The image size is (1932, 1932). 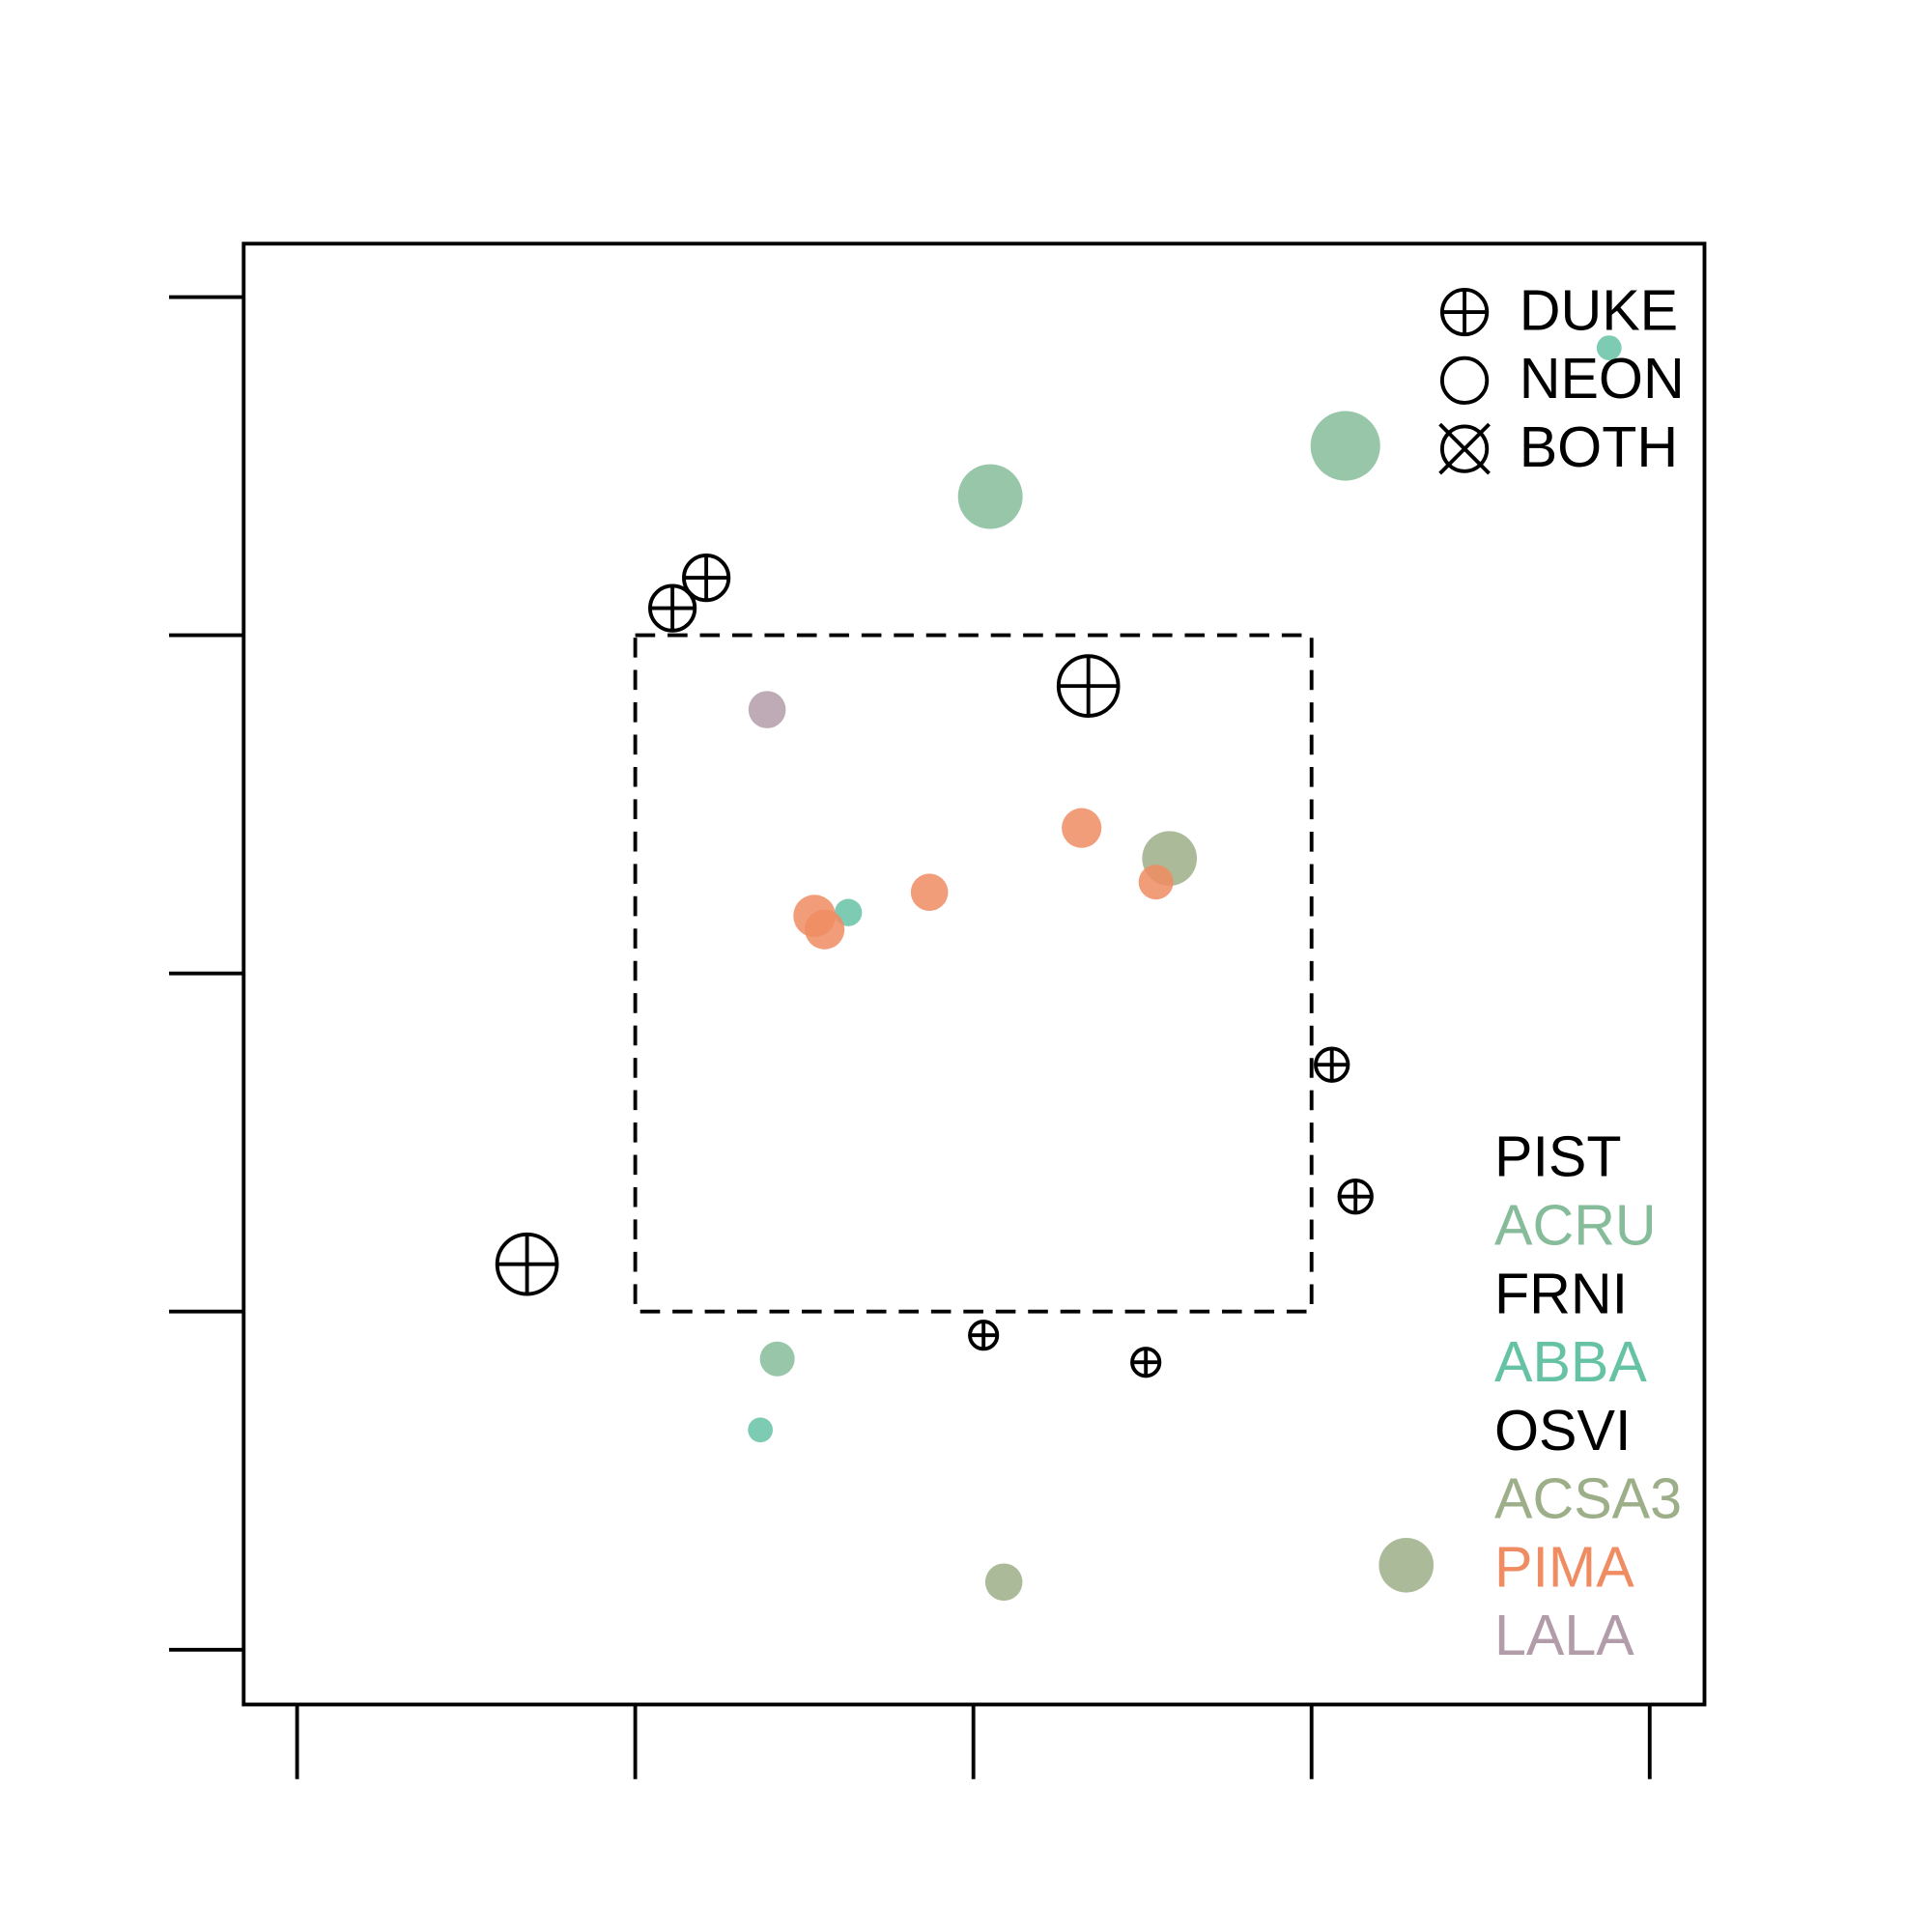 I want to click on legend-label: NEON, so click(x=1602, y=378).